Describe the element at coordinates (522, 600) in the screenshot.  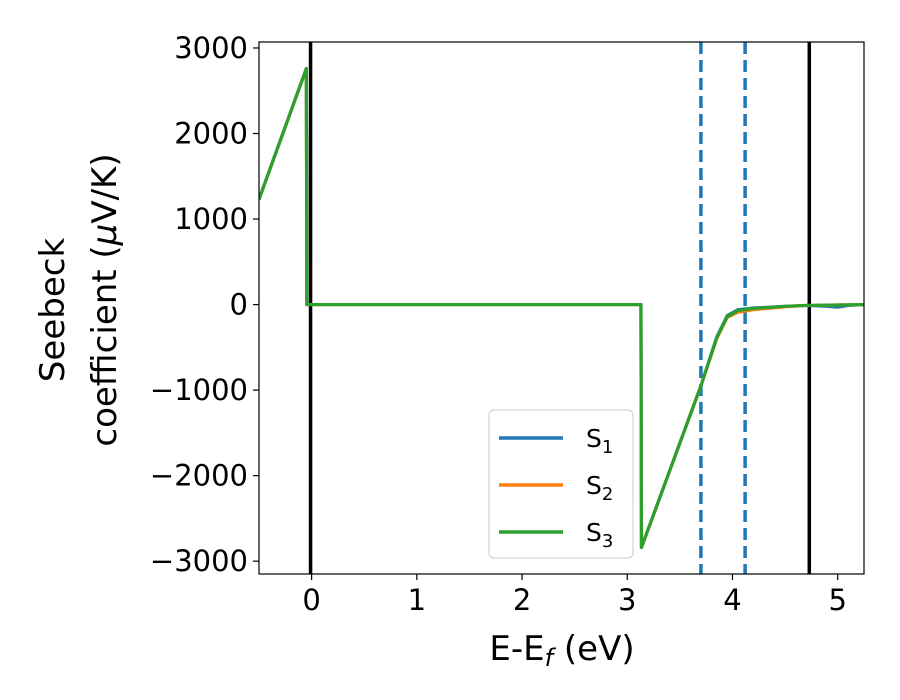
I see `x-tick-label: 2` at that location.